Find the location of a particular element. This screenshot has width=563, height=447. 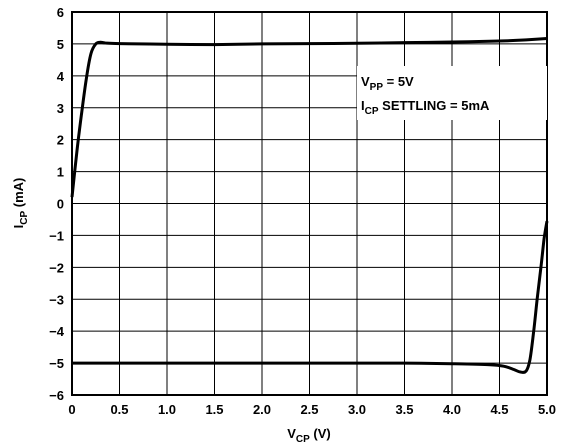

y-tick-label: 0 is located at coordinates (60, 204).